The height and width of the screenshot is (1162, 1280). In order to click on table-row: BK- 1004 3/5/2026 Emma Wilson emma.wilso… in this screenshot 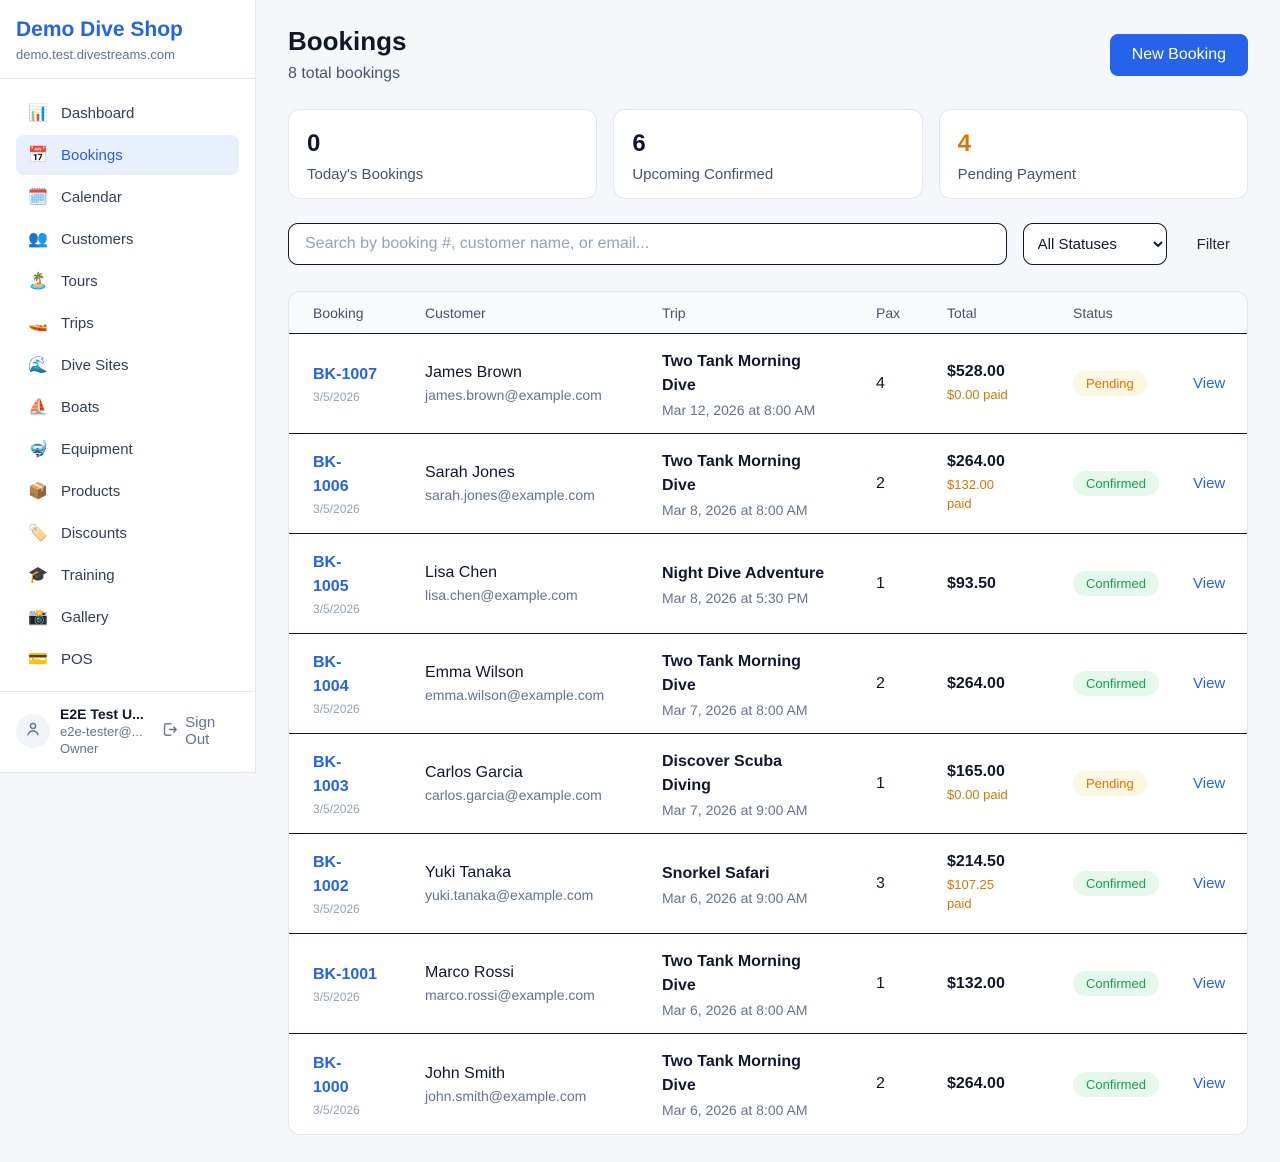, I will do `click(768, 684)`.